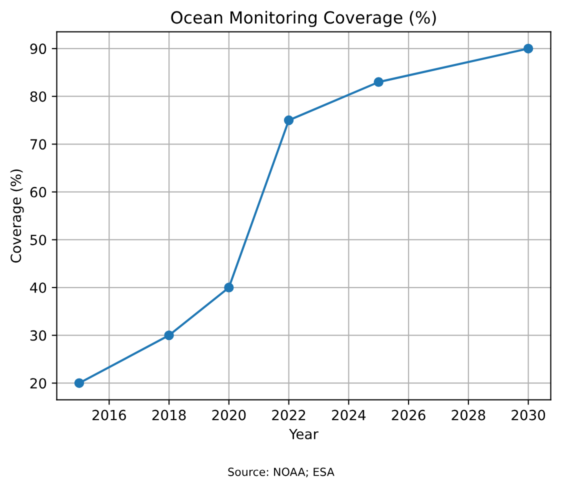 This screenshot has width=562, height=490. I want to click on y-tick-label: 30, so click(38, 335).